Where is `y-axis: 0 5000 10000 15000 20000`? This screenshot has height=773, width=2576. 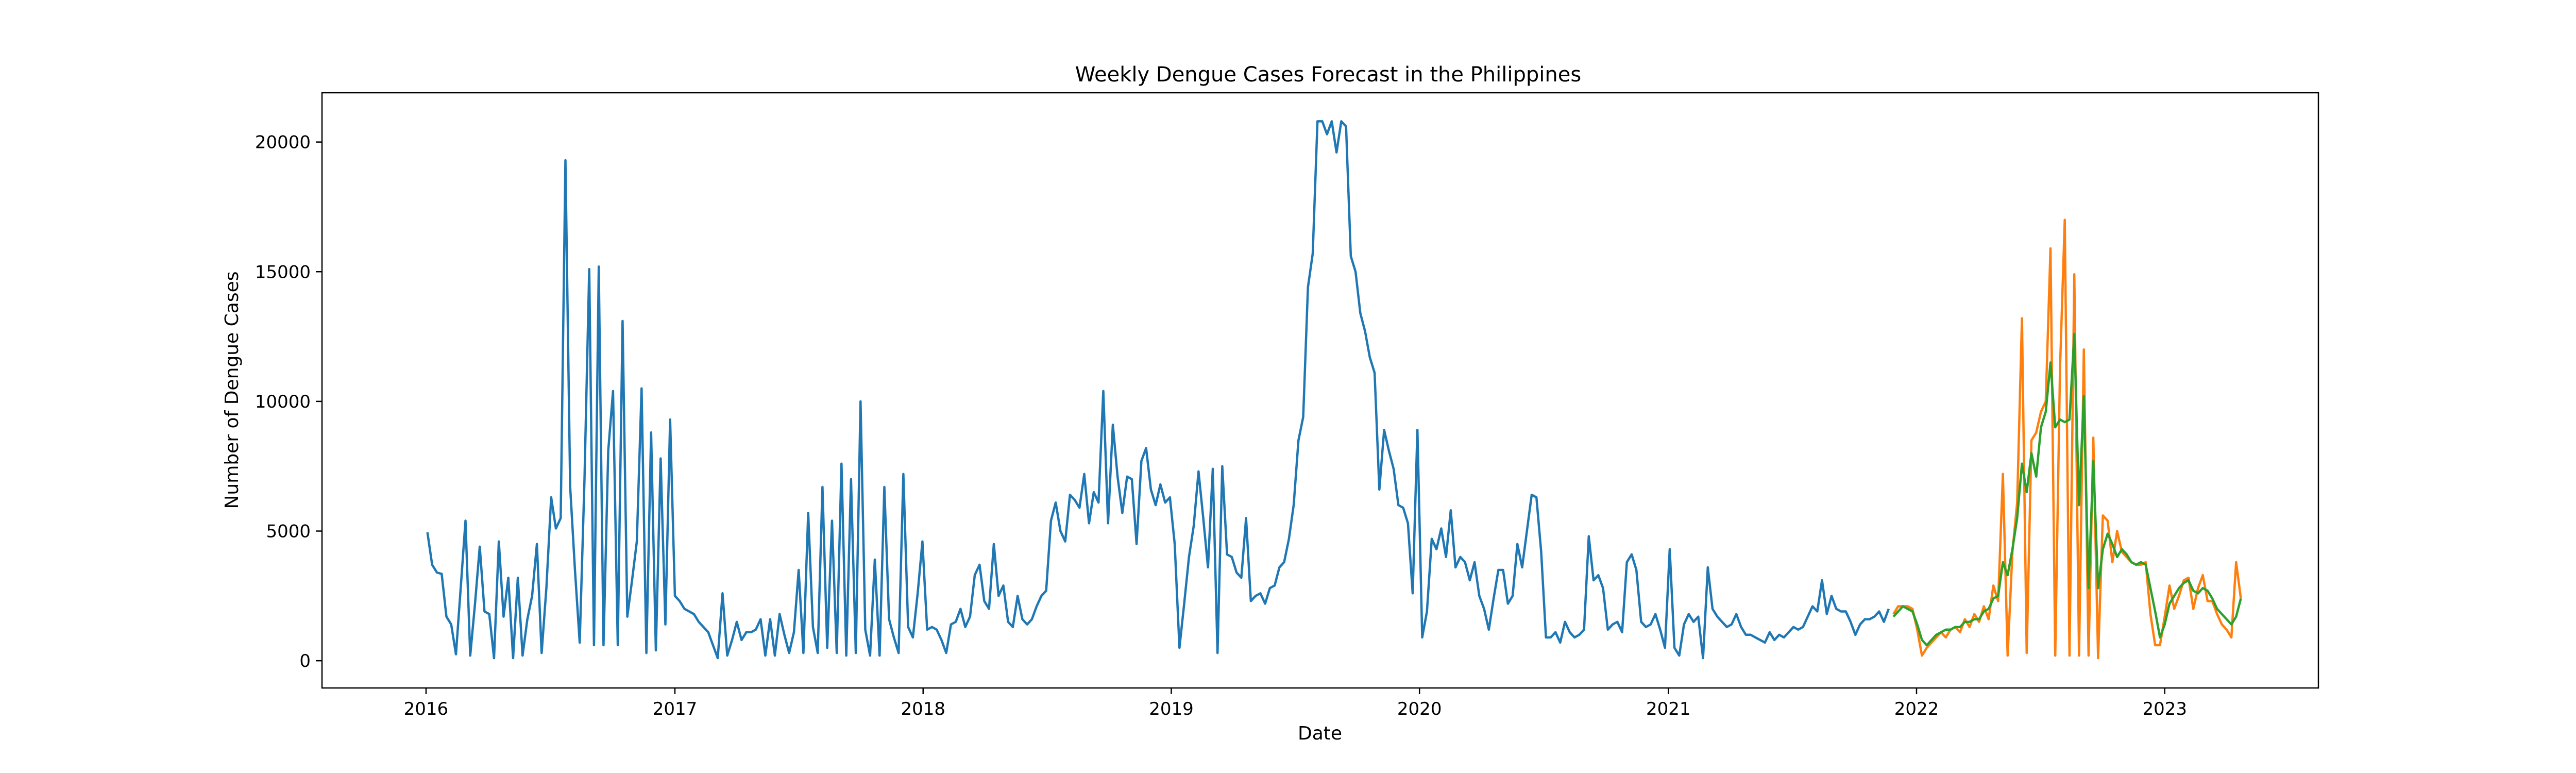 y-axis: 0 5000 10000 15000 20000 is located at coordinates (288, 401).